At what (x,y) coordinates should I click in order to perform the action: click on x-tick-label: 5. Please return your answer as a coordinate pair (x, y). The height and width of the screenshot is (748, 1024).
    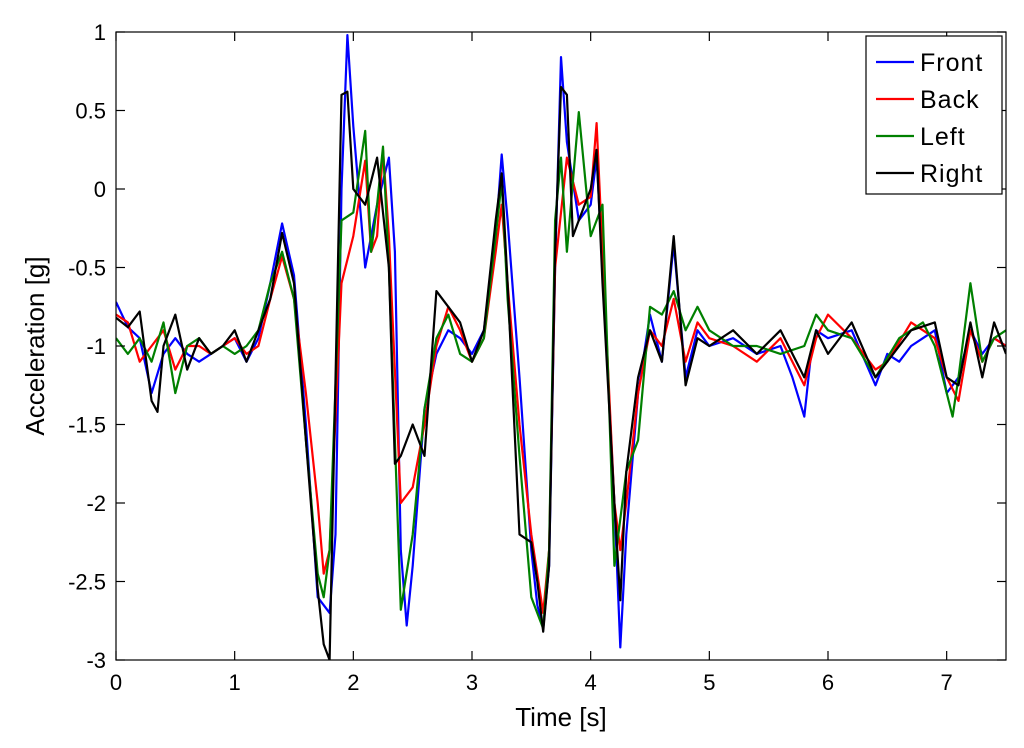
    Looking at the image, I should click on (709, 682).